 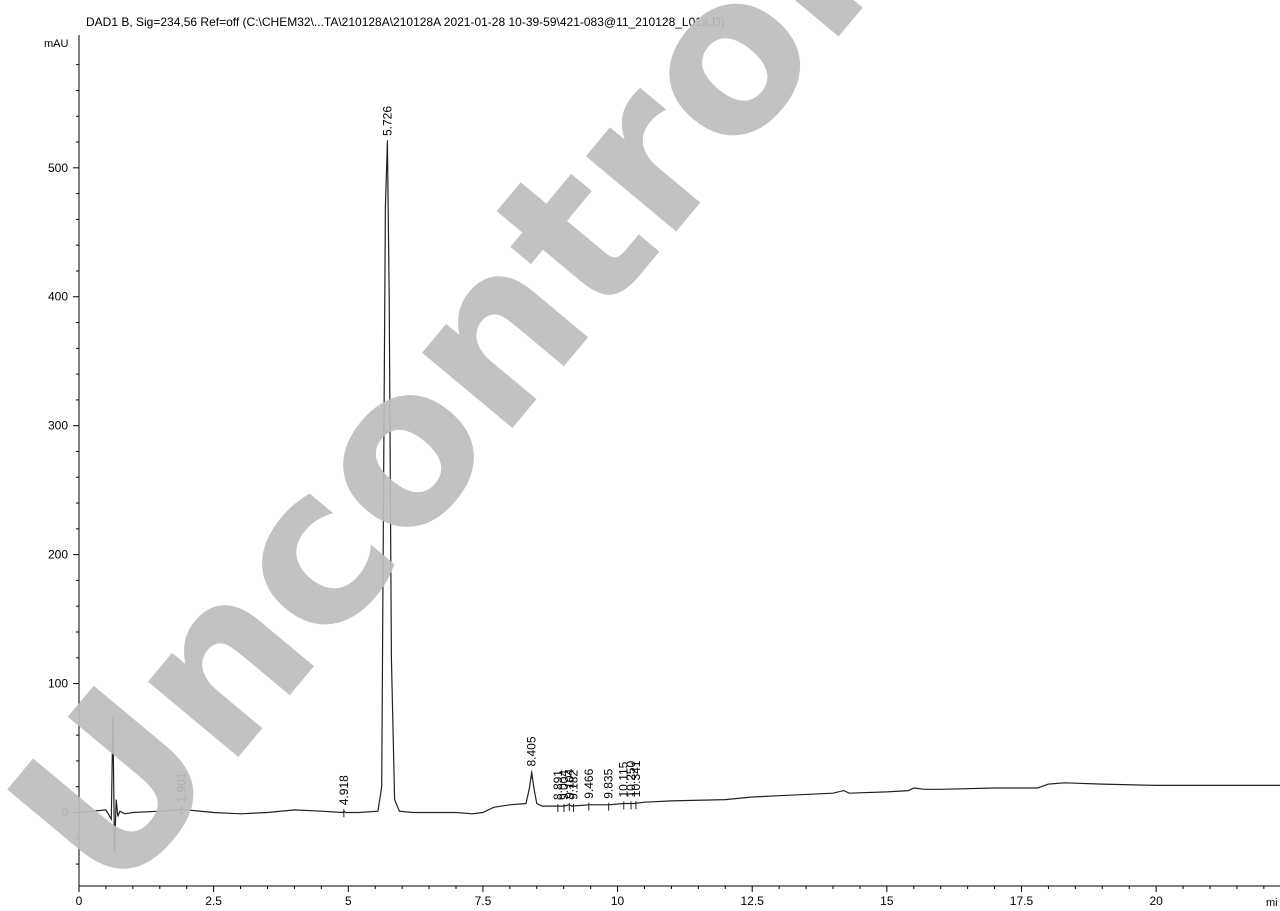 I want to click on peak-label: 1.901, so click(x=181, y=787).